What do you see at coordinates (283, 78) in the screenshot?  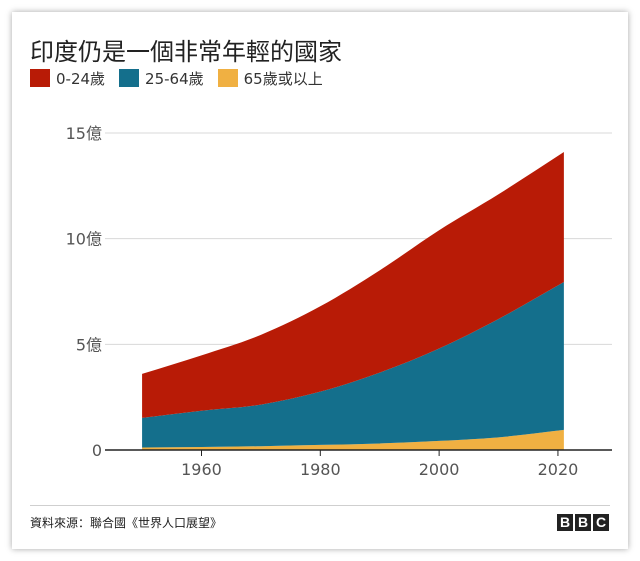 I see `legend-label-65-plus: 65歲或以上` at bounding box center [283, 78].